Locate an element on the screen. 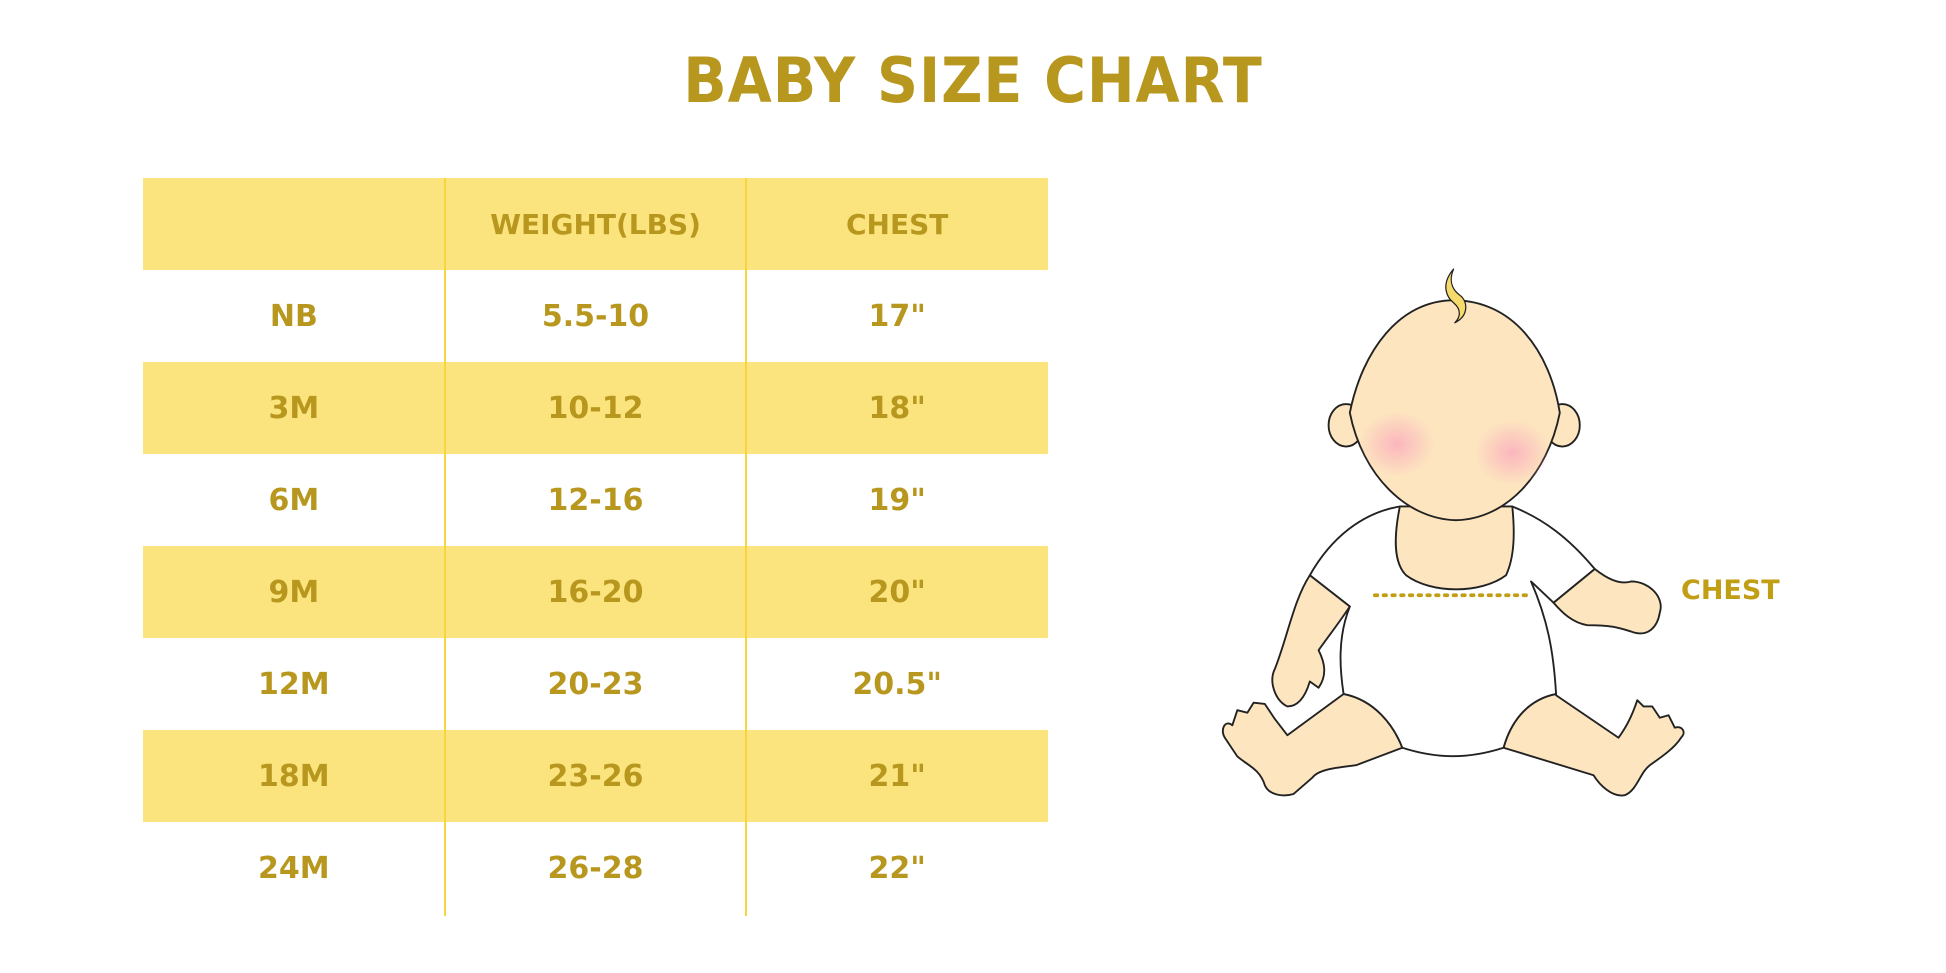  weight-cell: 20-23 is located at coordinates (595, 684).